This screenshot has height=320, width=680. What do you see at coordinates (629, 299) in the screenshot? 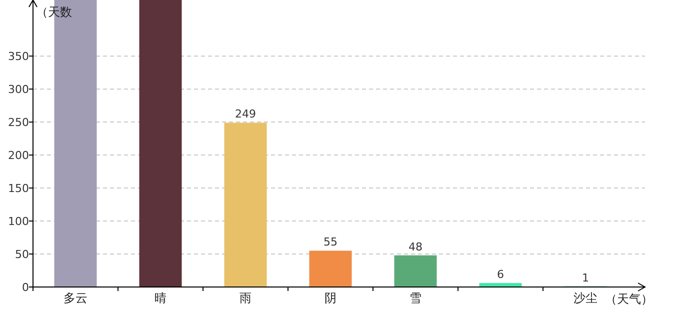
I see `x-axis-title: （天气）` at bounding box center [629, 299].